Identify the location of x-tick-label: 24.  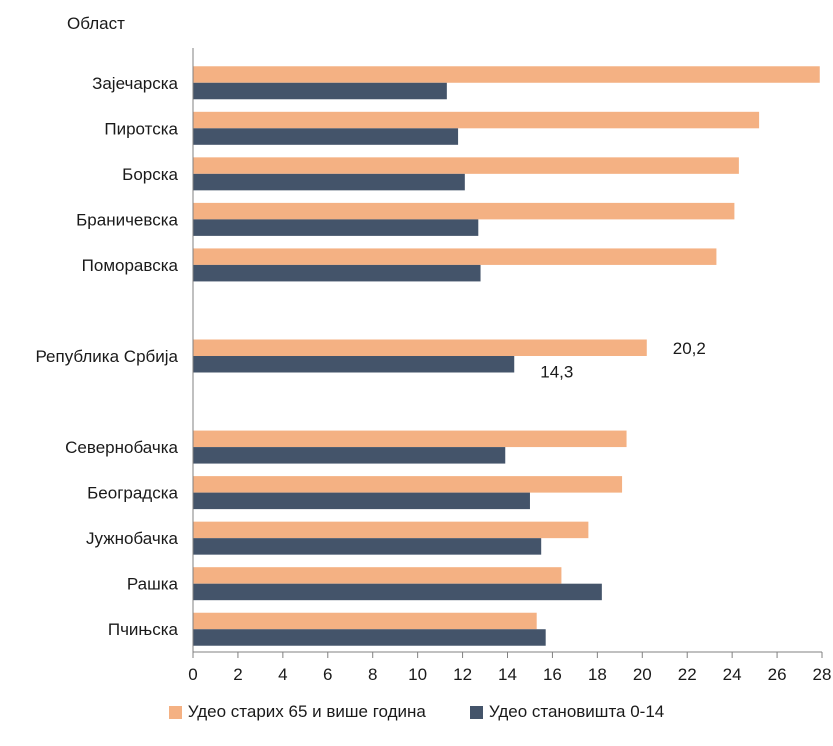
(732, 674).